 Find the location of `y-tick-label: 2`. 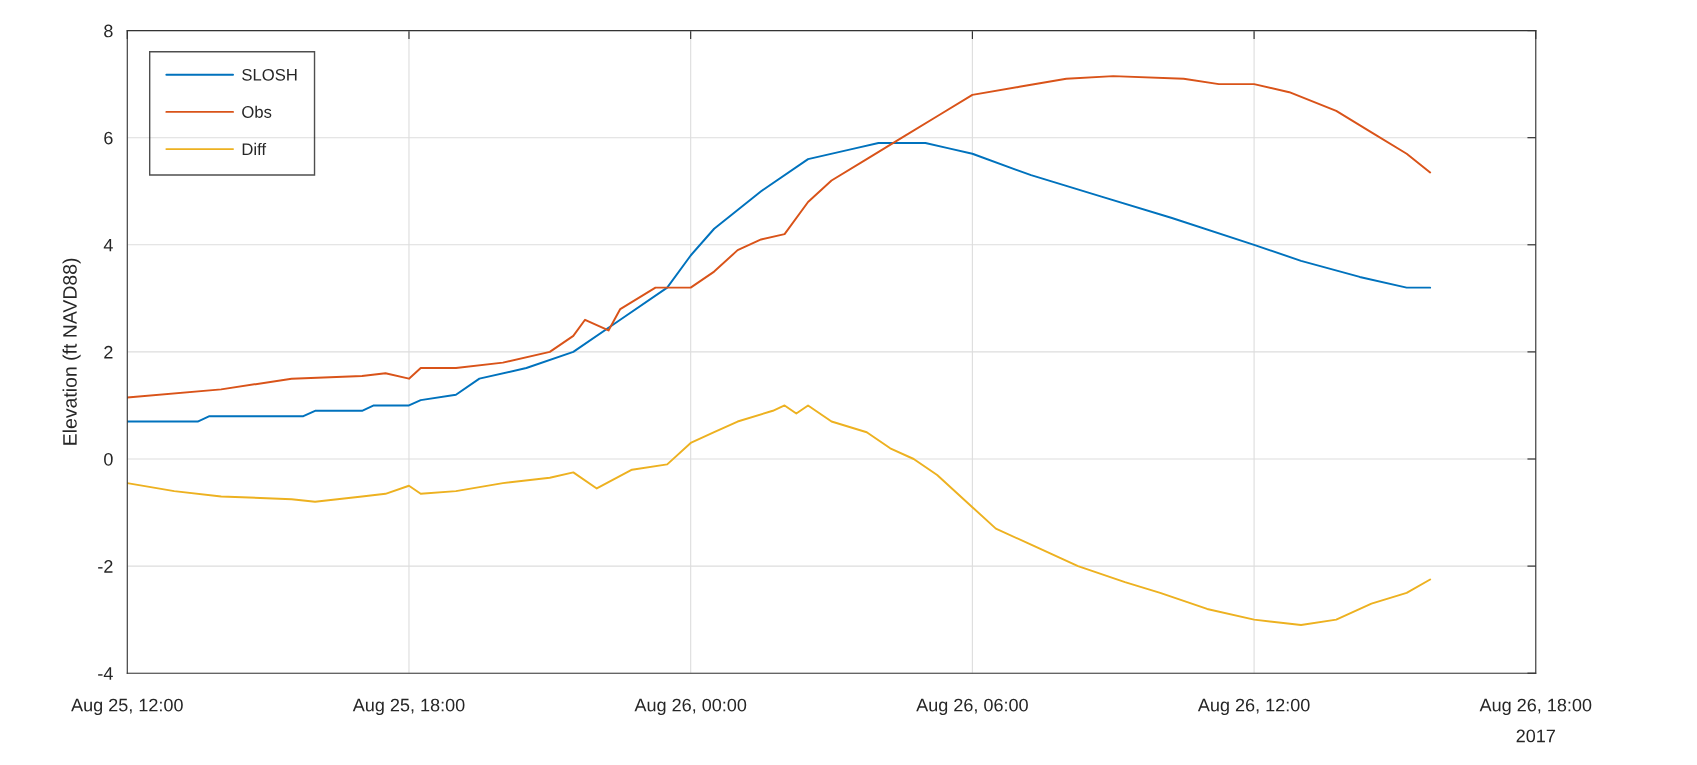

y-tick-label: 2 is located at coordinates (108, 352).